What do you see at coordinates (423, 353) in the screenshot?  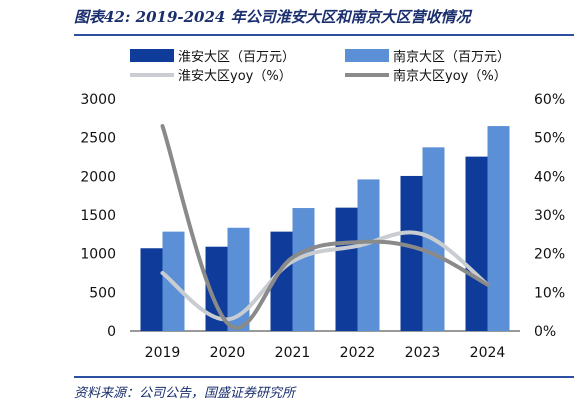 I see `x-tick-label: 2023` at bounding box center [423, 353].